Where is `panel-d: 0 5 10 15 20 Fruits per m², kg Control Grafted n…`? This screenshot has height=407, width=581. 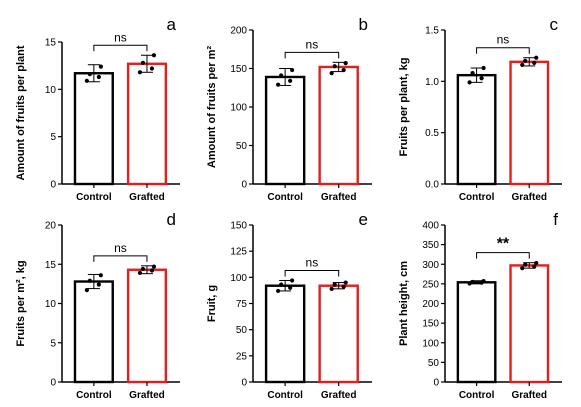 panel-d: 0 5 10 15 20 Fruits per m², kg Control Grafted n… is located at coordinates (97, 305).